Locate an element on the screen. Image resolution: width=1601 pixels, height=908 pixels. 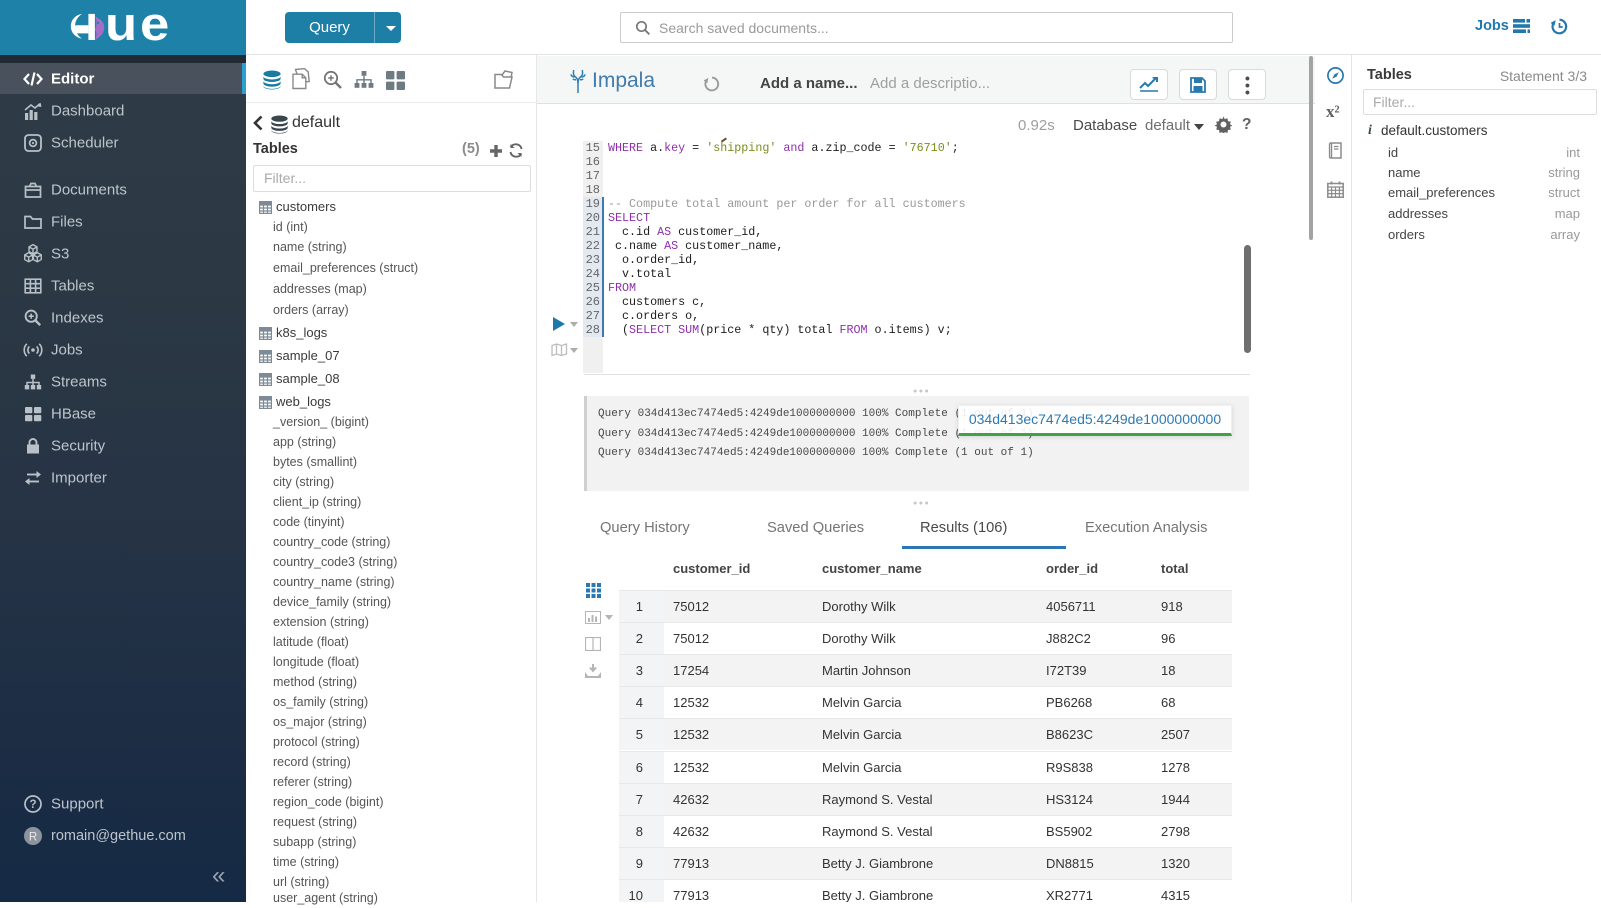
svg-text: R is located at coordinates (33, 837).